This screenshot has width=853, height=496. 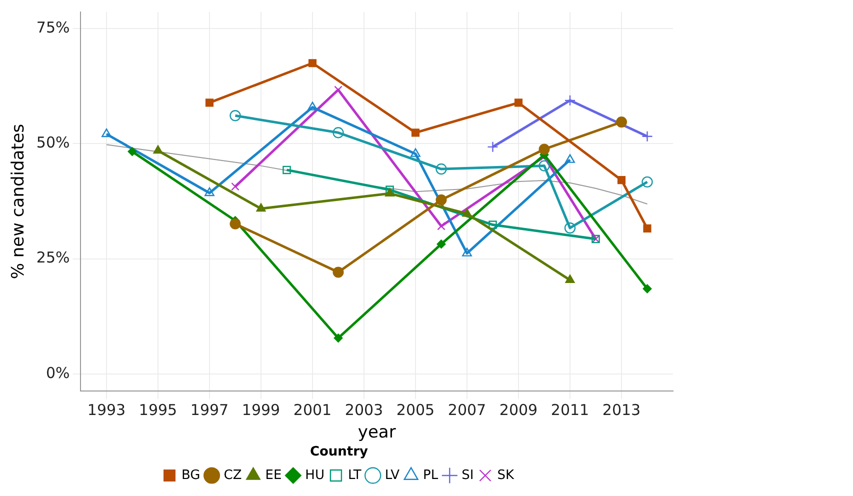 I want to click on legend-label: HU, so click(x=314, y=475).